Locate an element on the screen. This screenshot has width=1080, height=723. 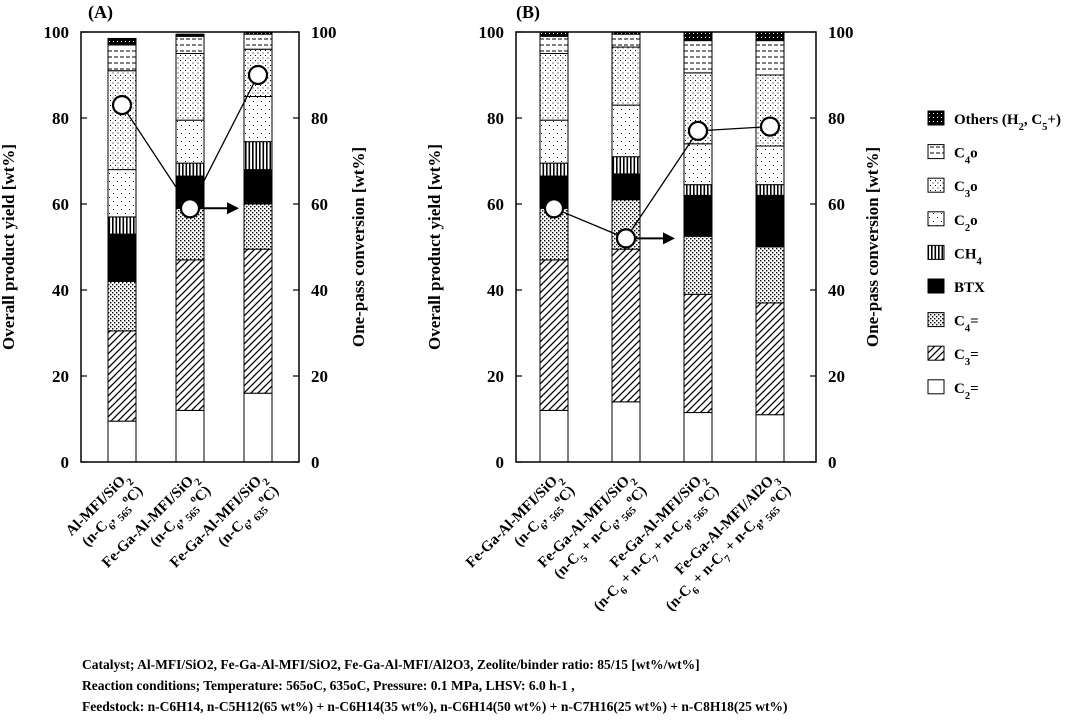
conversion-axis-arrowhead is located at coordinates (233, 208).